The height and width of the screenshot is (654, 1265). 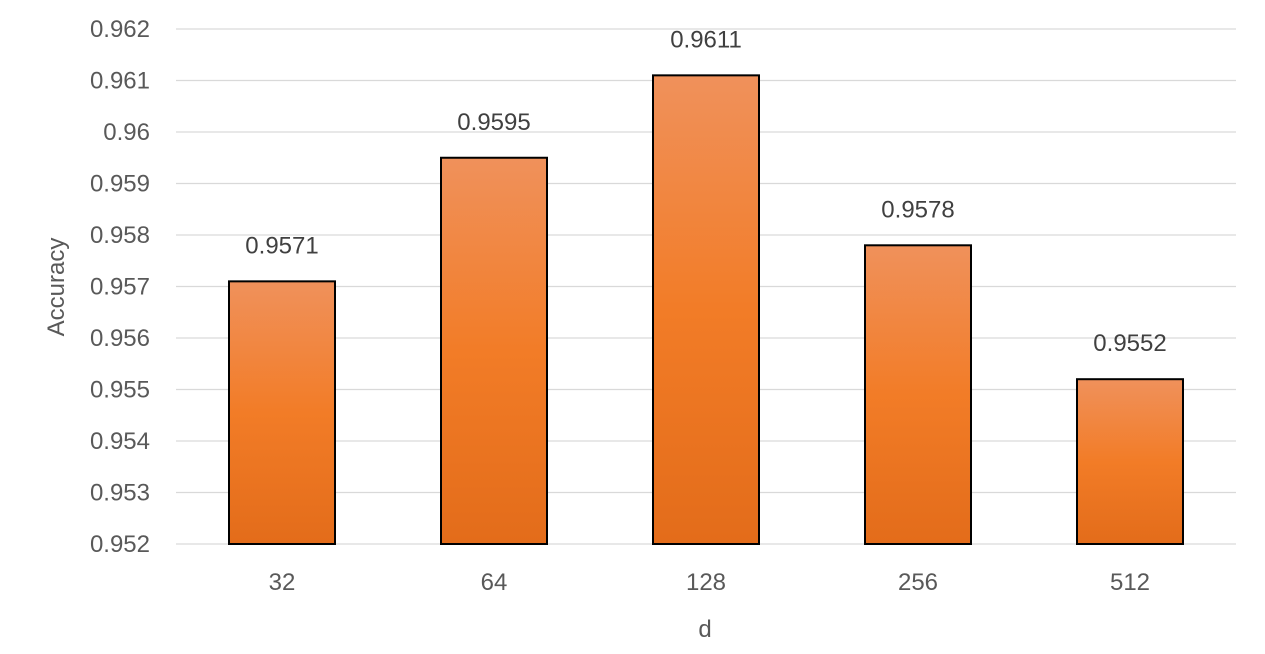 I want to click on y-tick-label: 0.955, so click(x=120, y=390).